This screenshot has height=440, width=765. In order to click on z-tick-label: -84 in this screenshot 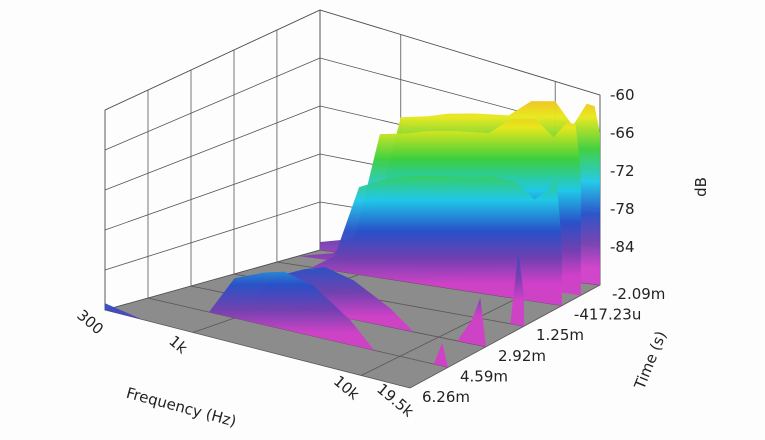, I will do `click(622, 247)`.